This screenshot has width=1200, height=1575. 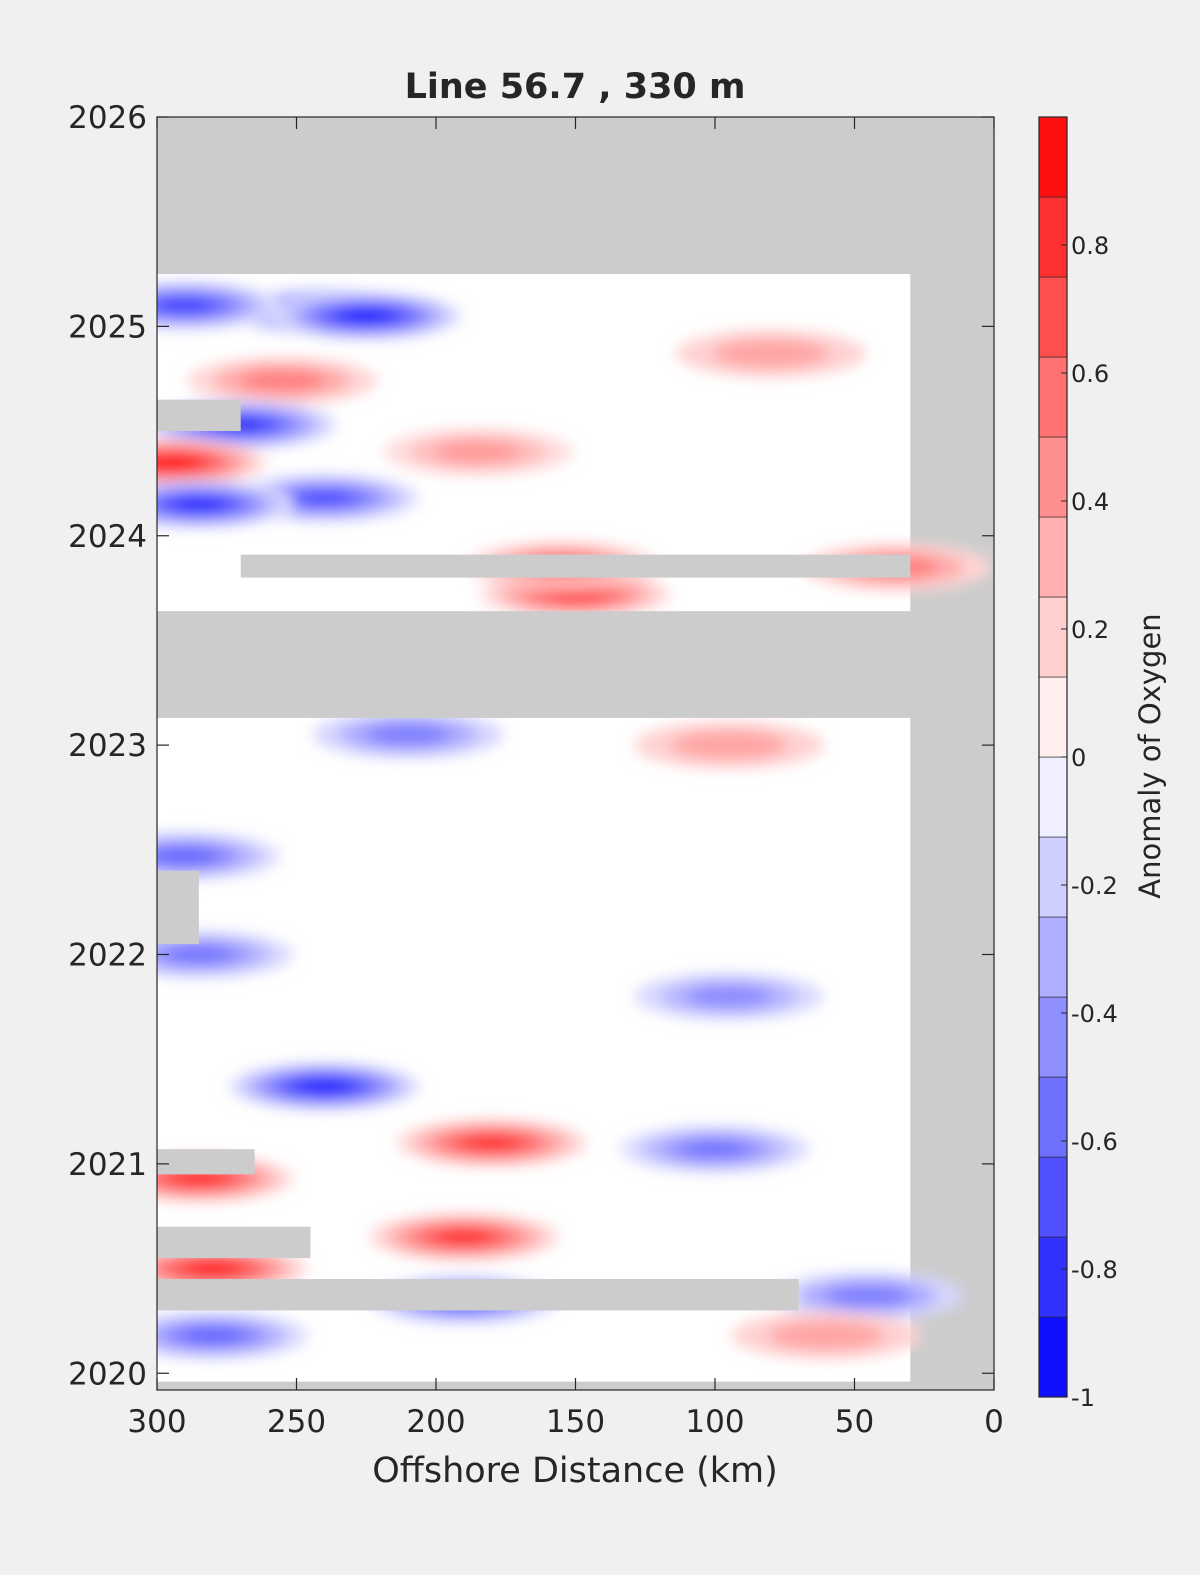 I want to click on x-tick-label: 300, so click(x=156, y=1422).